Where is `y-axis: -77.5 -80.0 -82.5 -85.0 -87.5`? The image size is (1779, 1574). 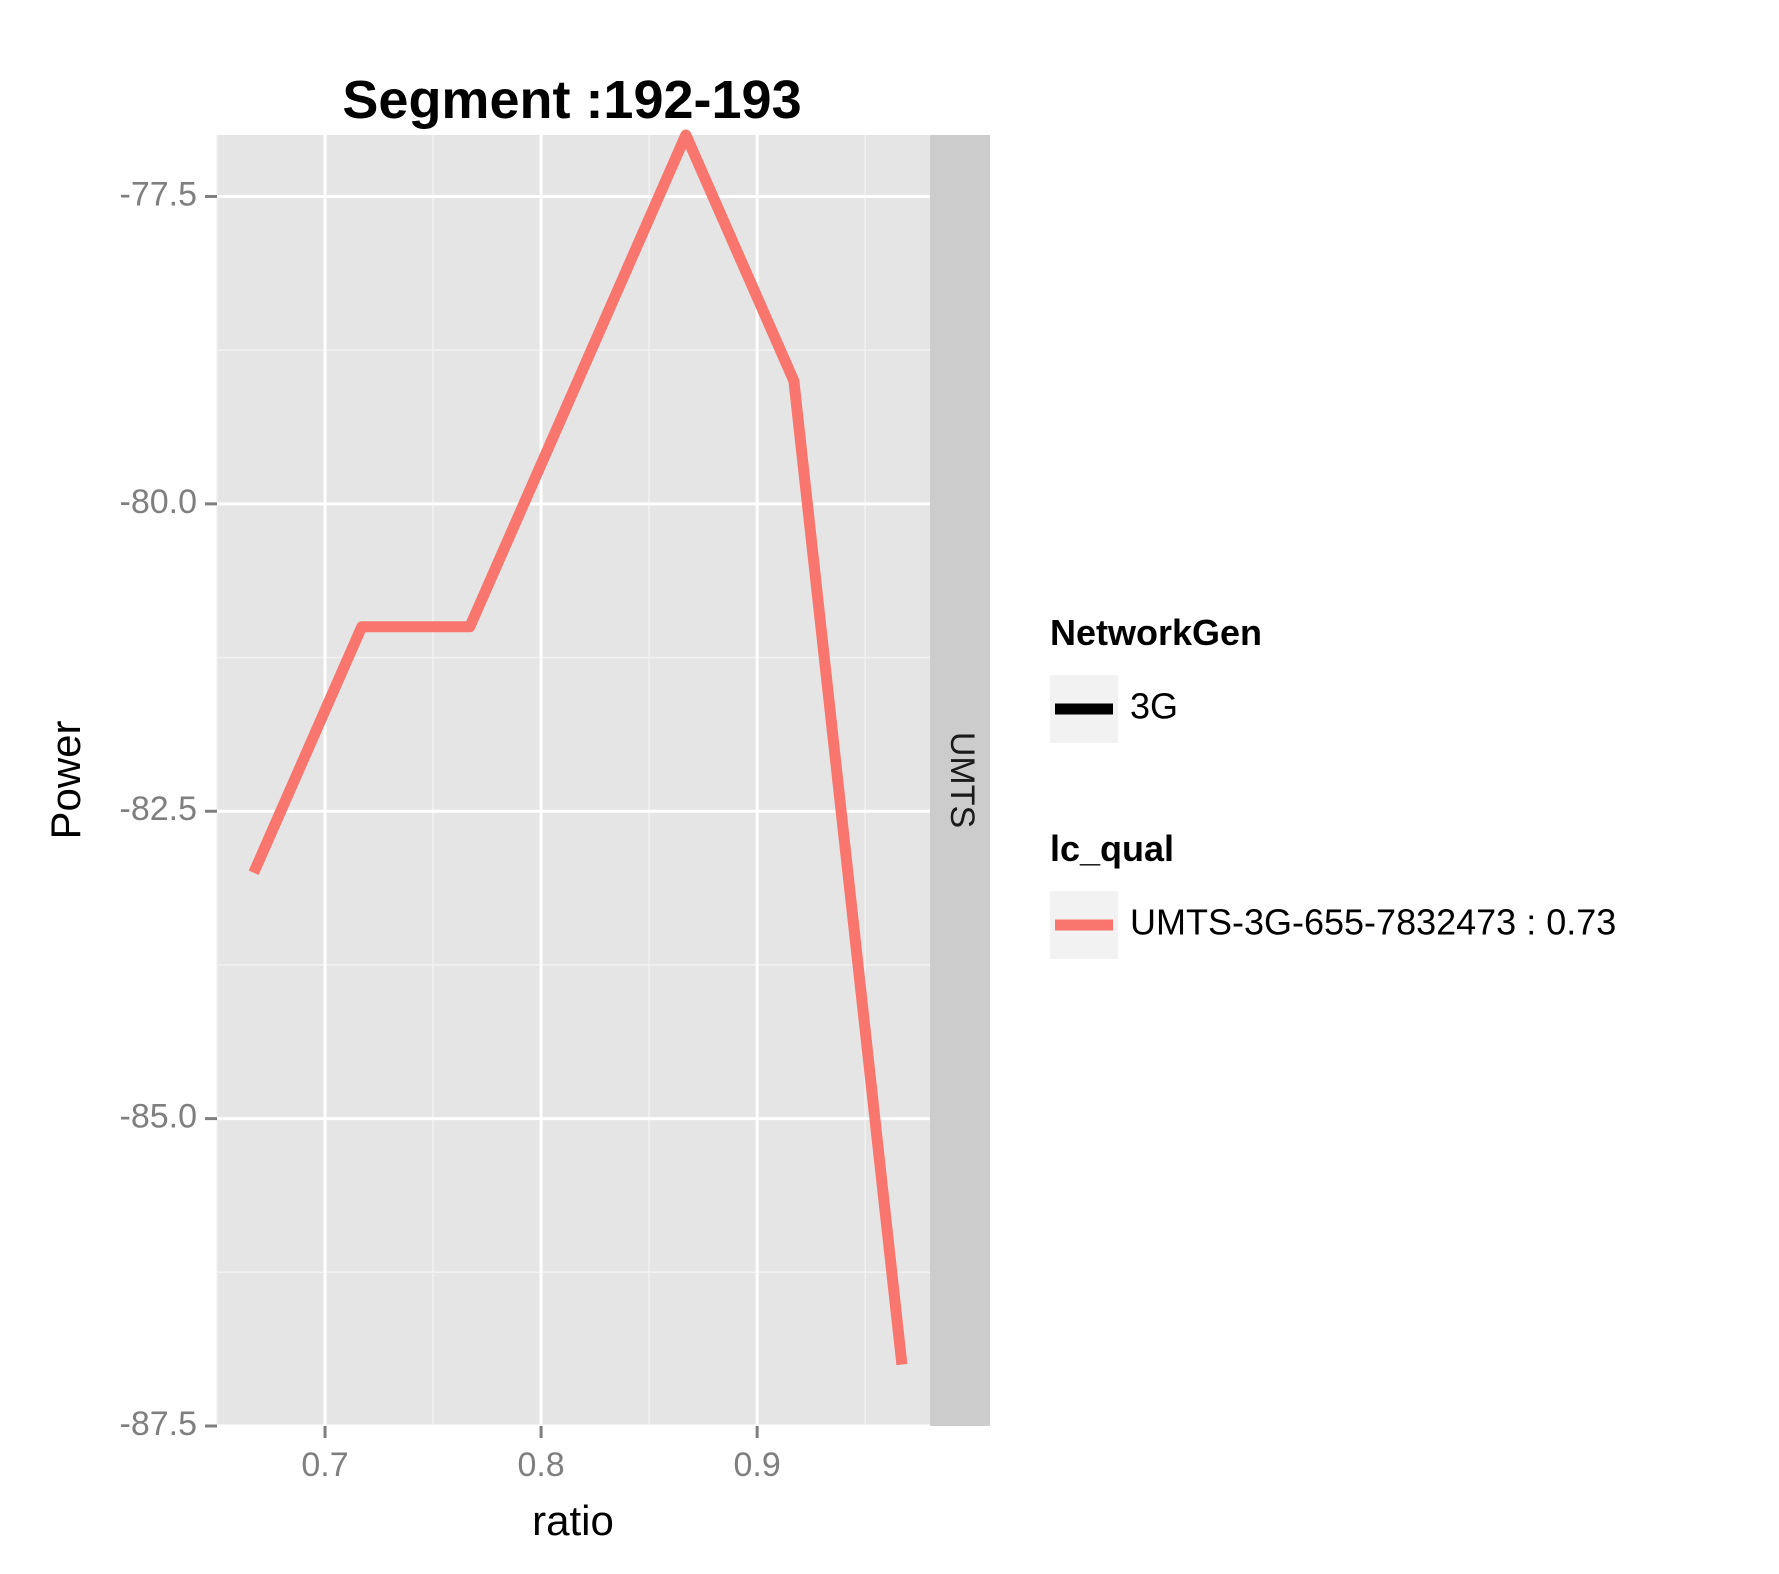 y-axis: -77.5 -80.0 -82.5 -85.0 -87.5 is located at coordinates (168, 809).